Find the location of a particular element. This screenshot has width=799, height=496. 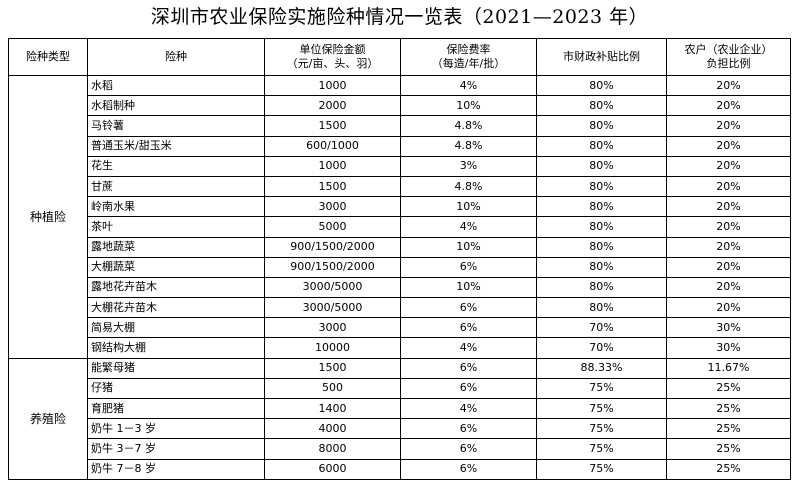

category-cell: 种植险 is located at coordinates (48, 217).